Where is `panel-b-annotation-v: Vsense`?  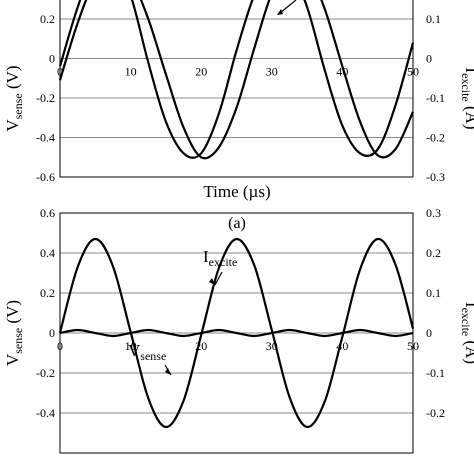 panel-b-annotation-v: Vsense is located at coordinates (147, 352).